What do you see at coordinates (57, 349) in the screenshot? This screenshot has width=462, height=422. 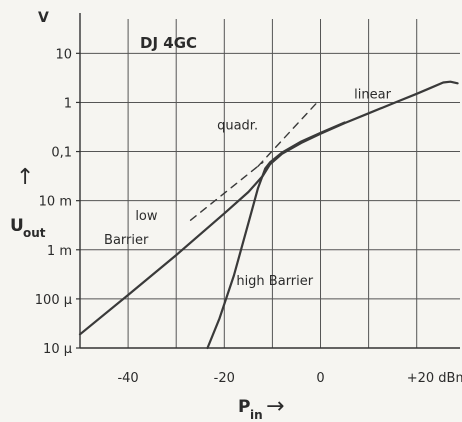 I see `y-tick-label: 10 µ` at bounding box center [57, 349].